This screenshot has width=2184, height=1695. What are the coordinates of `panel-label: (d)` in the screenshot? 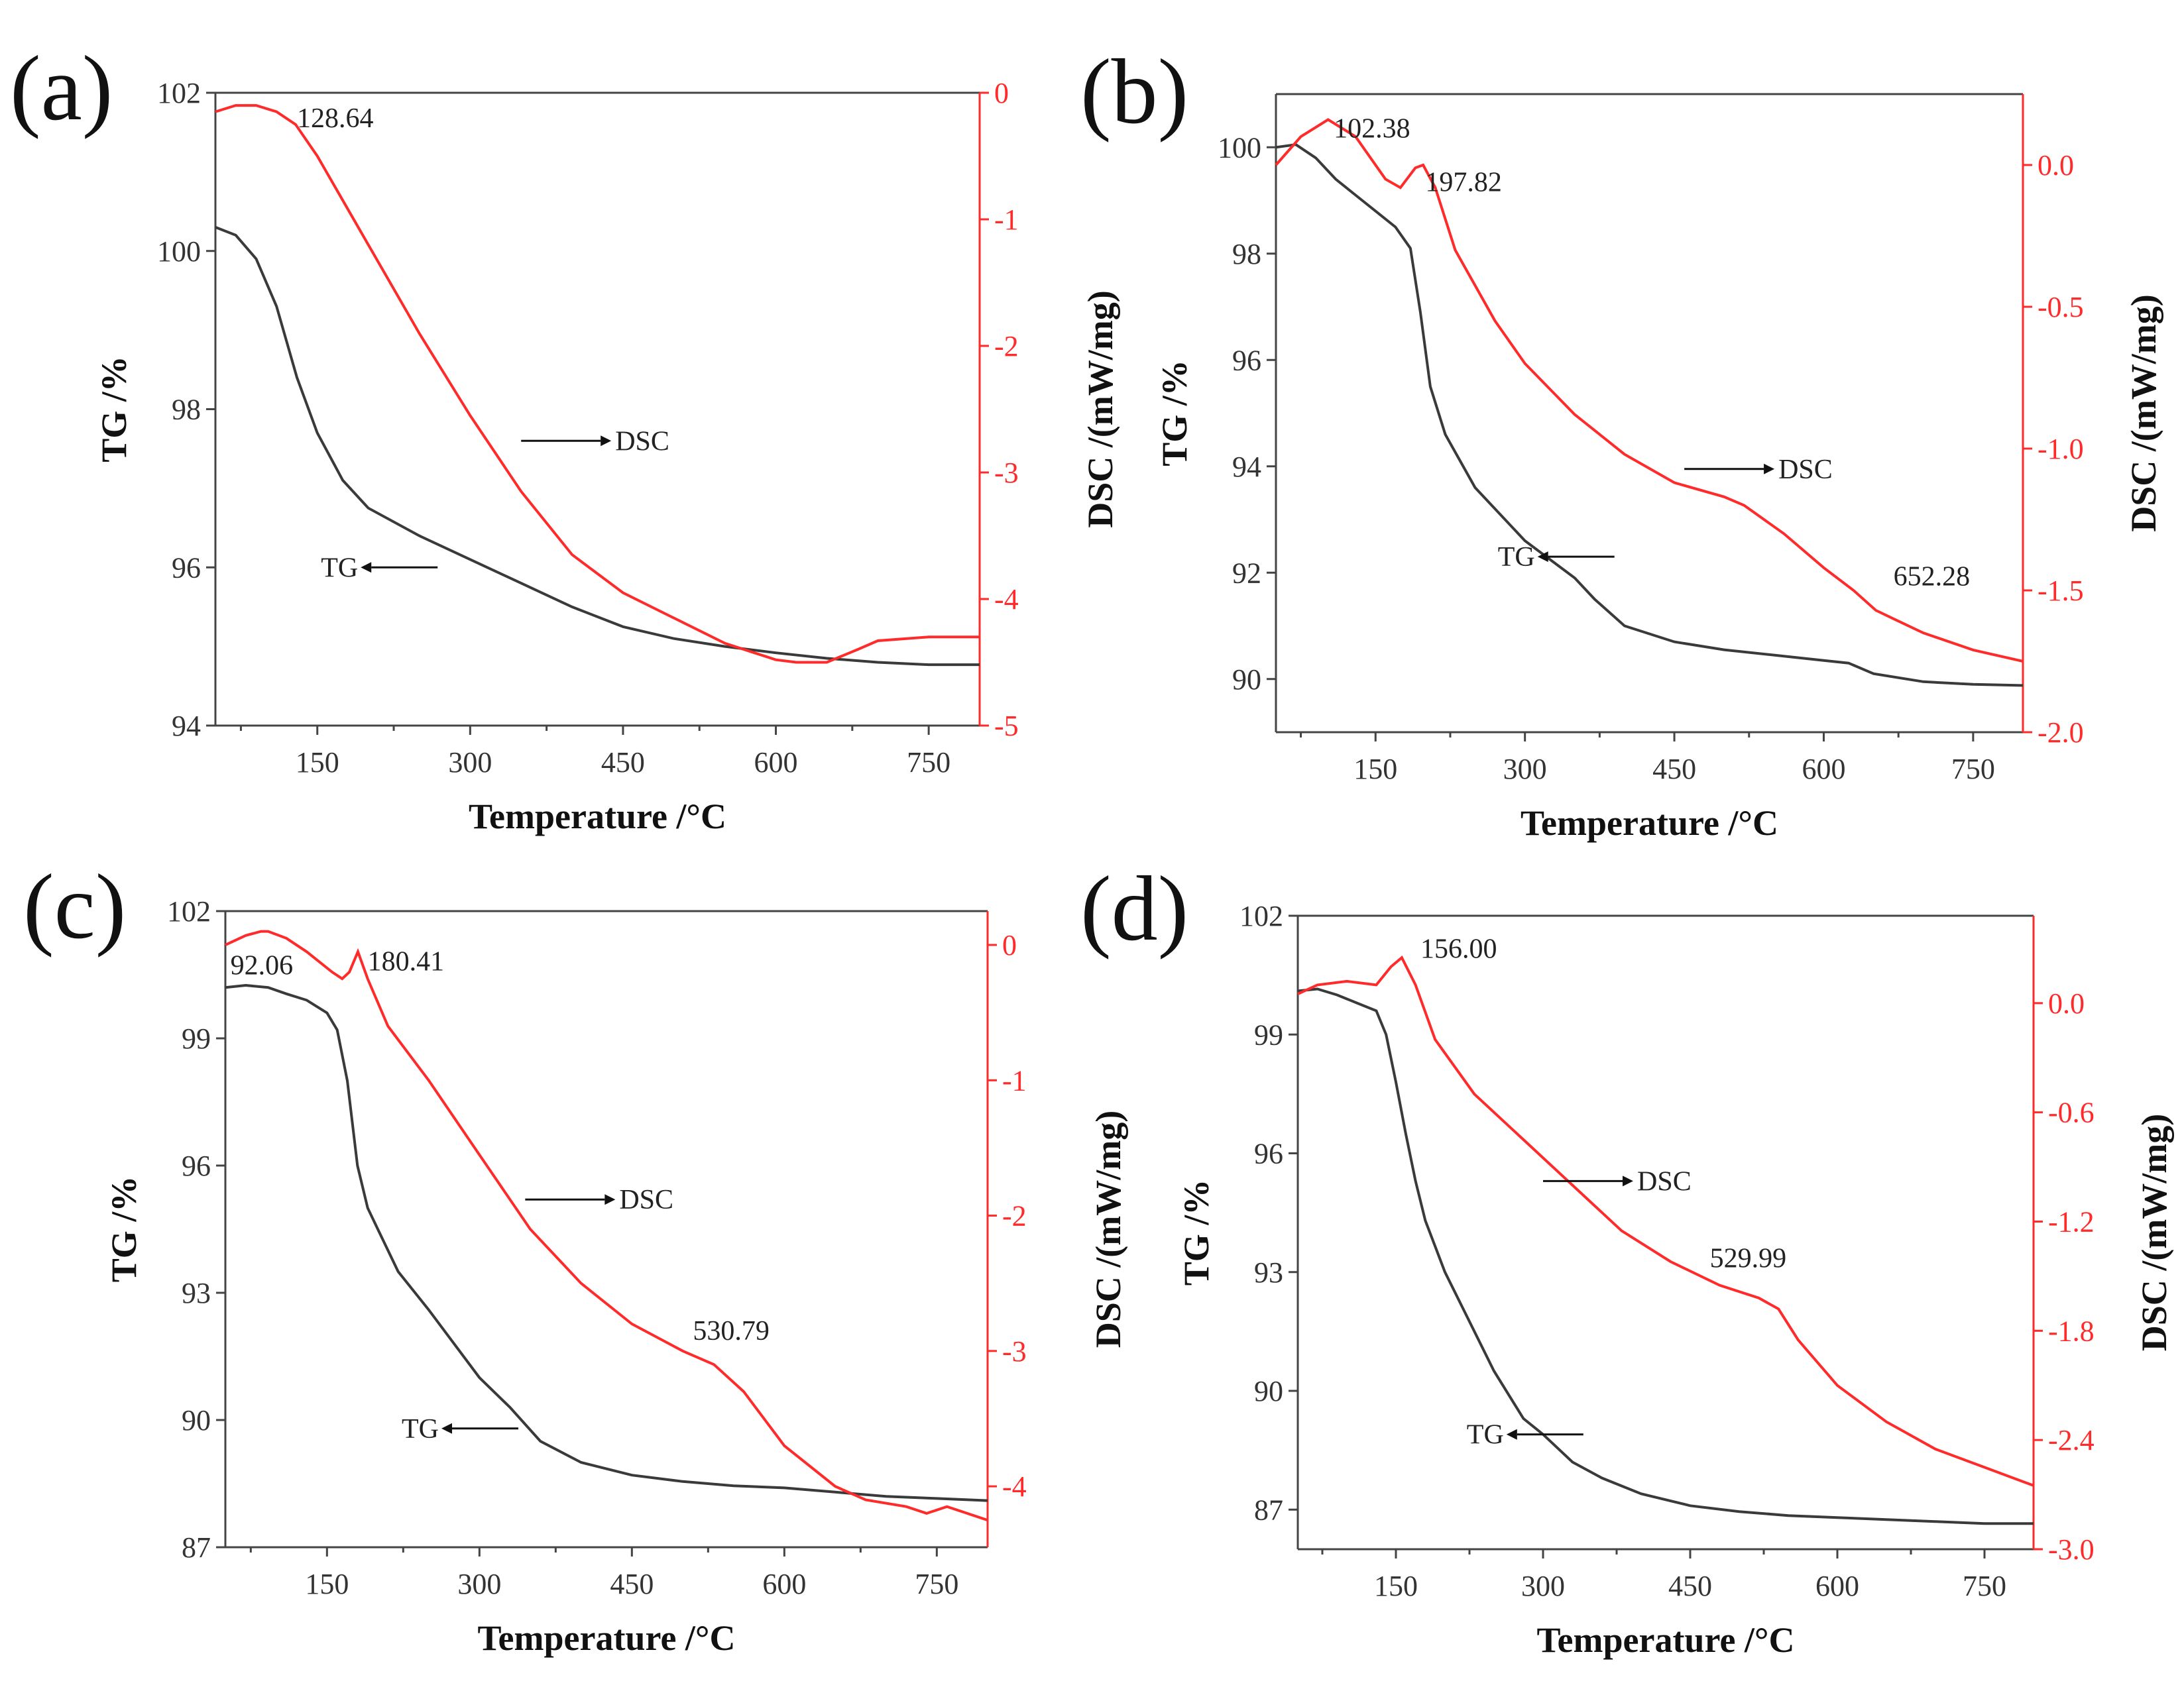 It's located at (1134, 908).